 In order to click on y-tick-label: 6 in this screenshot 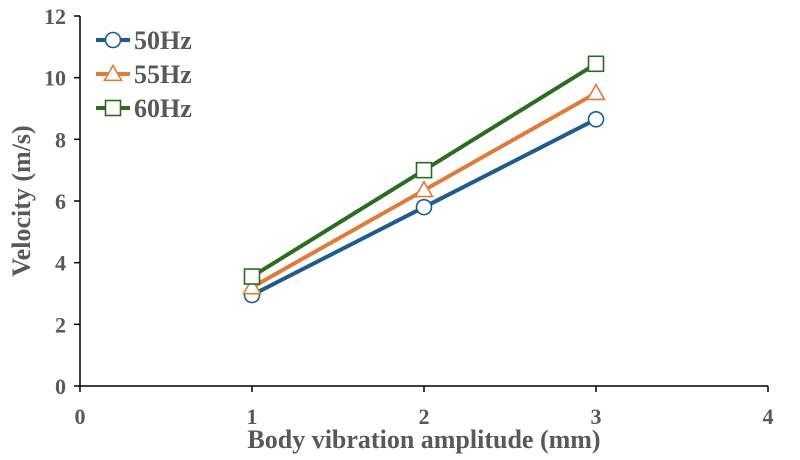, I will do `click(60, 201)`.